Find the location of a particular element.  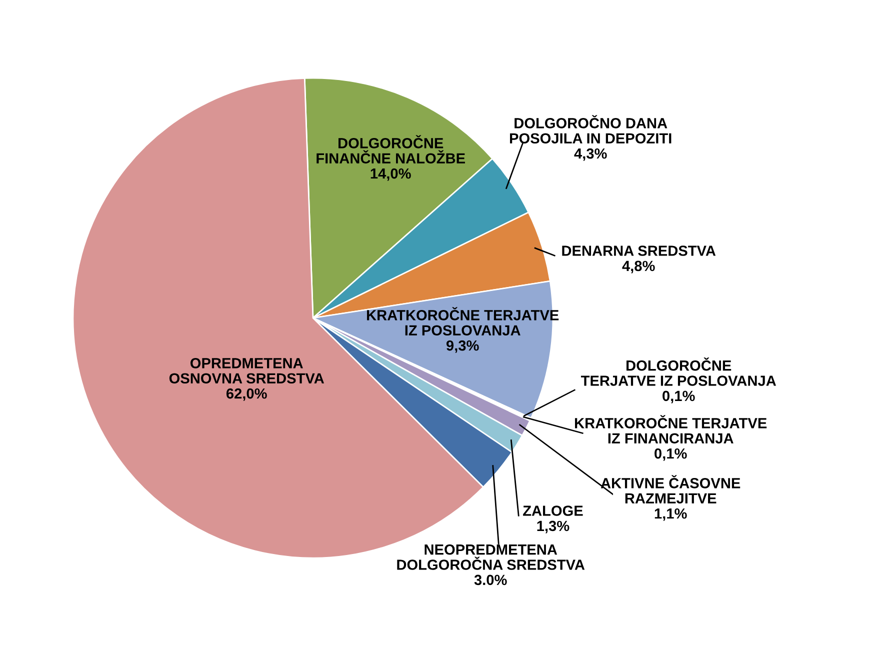

data-label: 14,0% is located at coordinates (390, 174).